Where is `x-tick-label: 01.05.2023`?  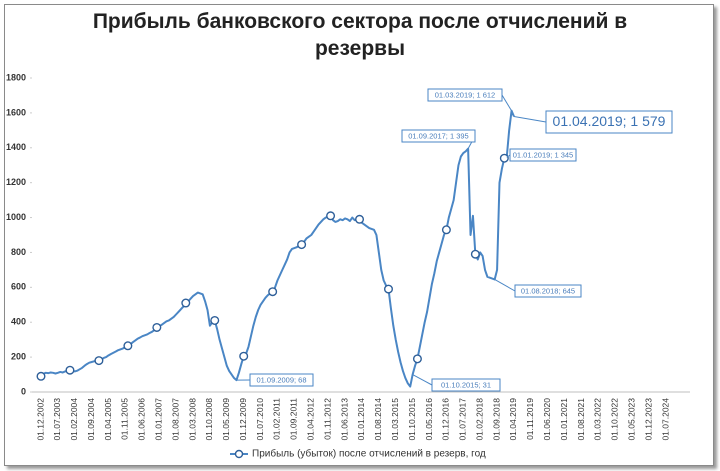 x-tick-label: 01.05.2023 is located at coordinates (631, 419).